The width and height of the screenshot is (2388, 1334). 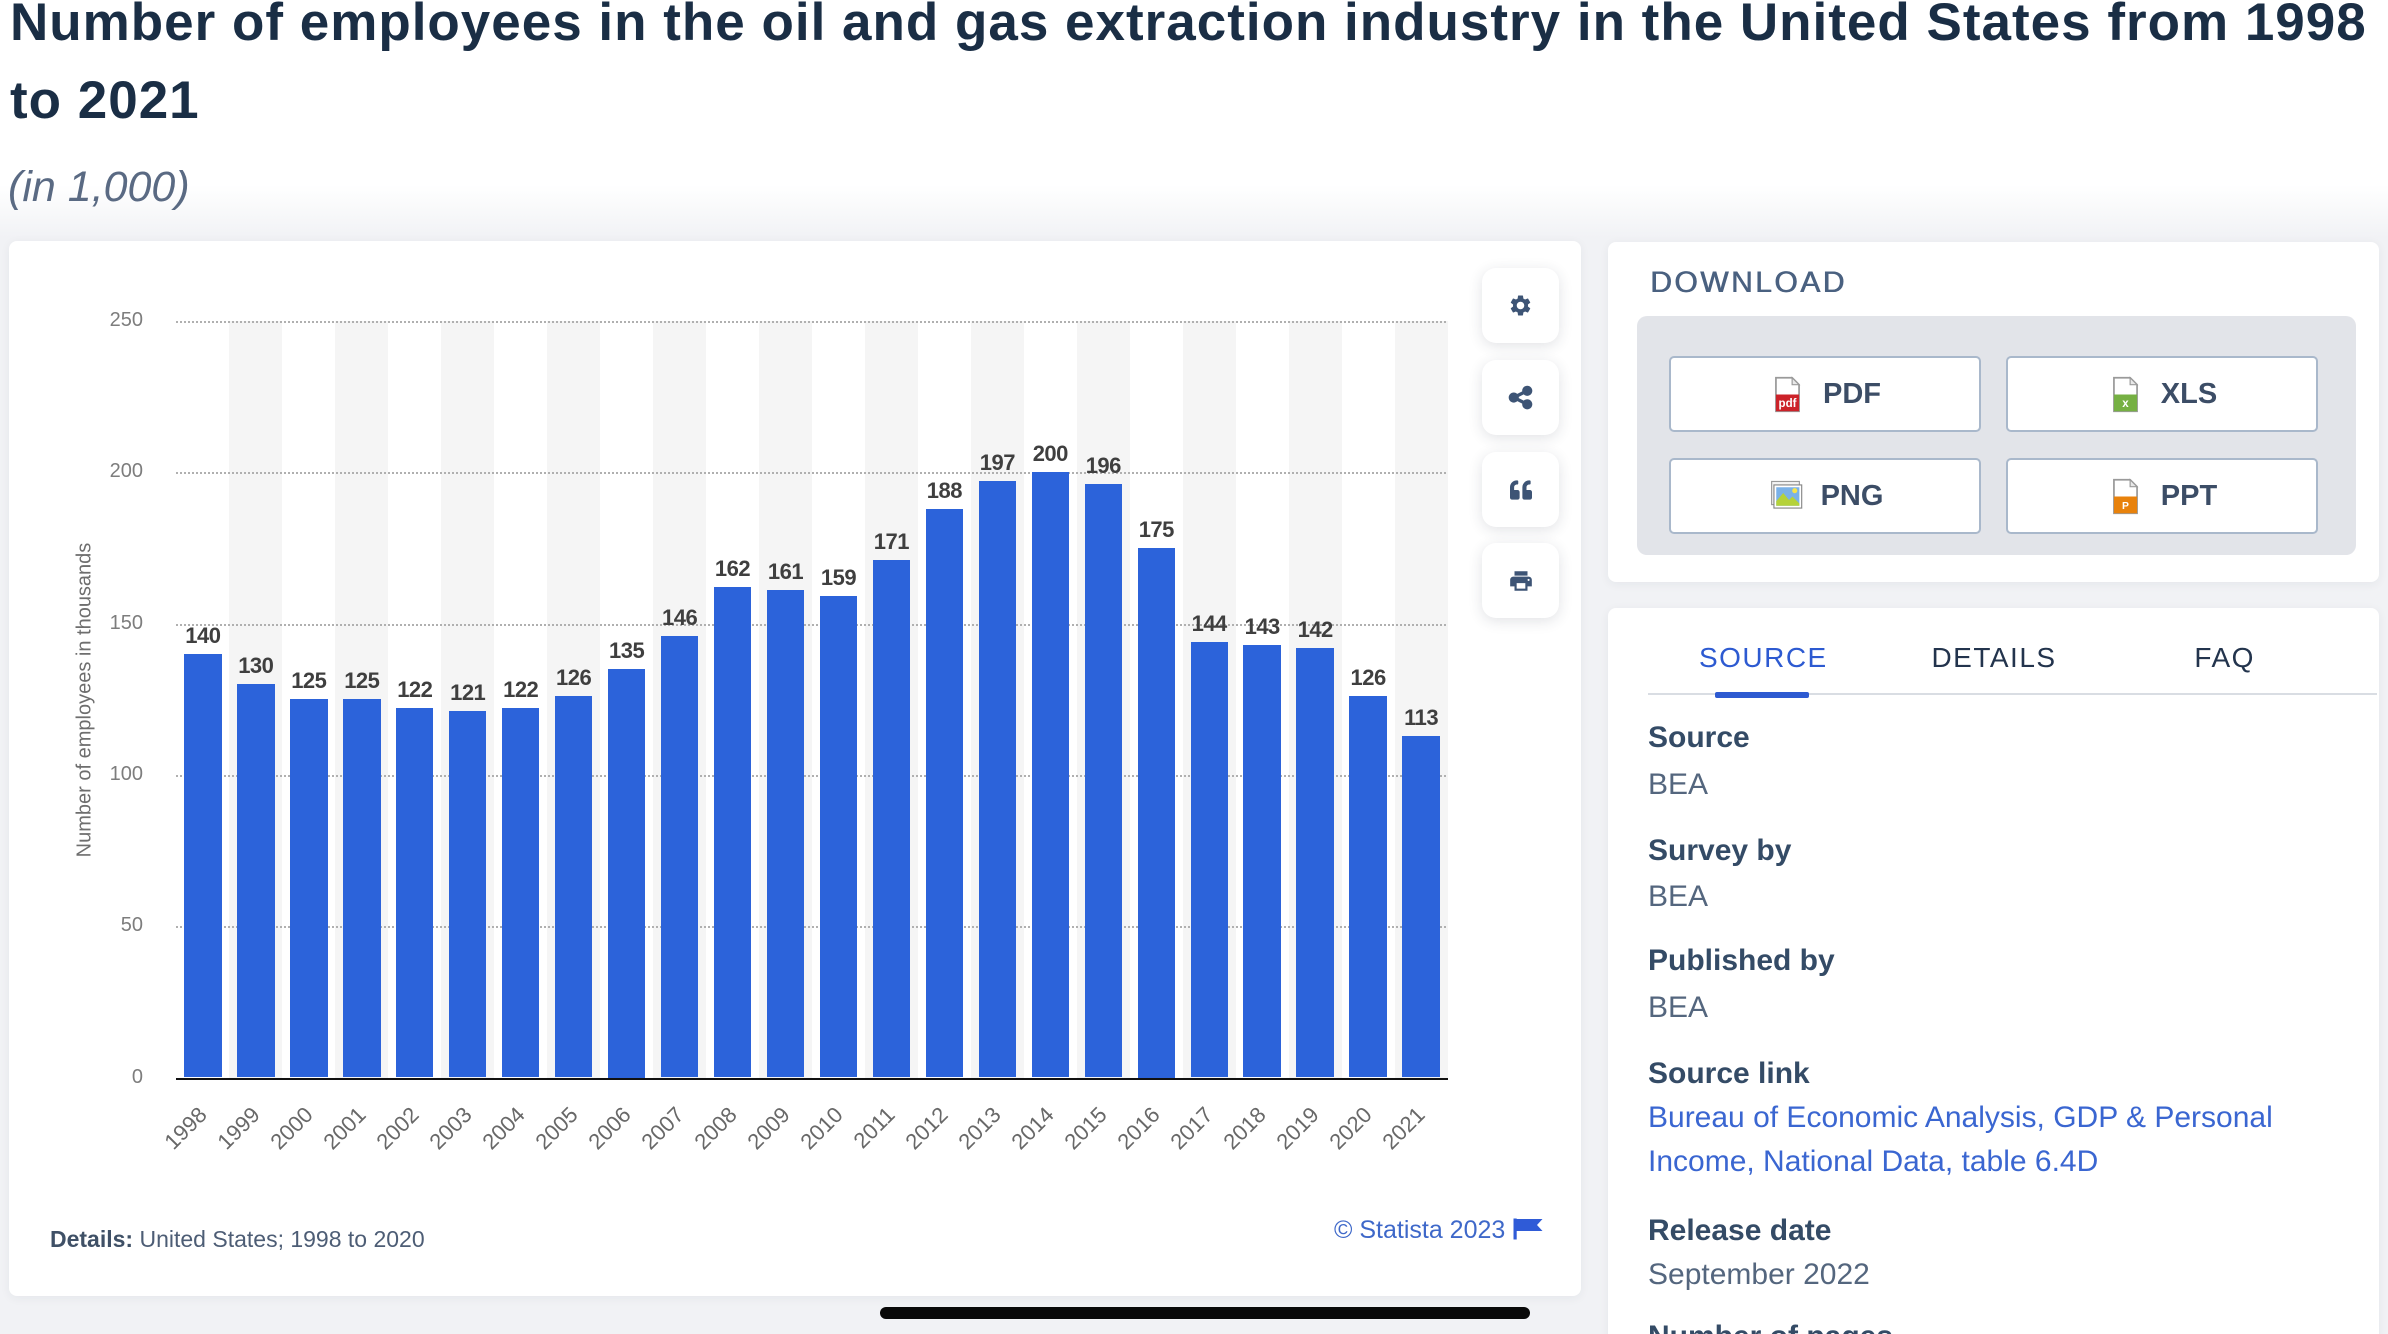 I want to click on svg-text: x, so click(x=2125, y=404).